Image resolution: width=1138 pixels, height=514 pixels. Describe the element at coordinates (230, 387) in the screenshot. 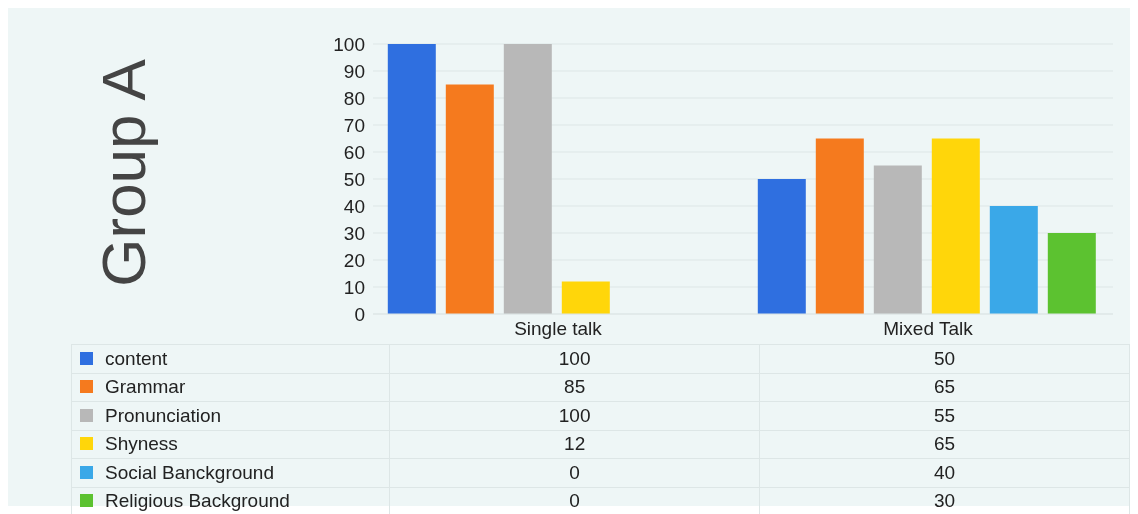

I see `legend-label: Grammar` at that location.